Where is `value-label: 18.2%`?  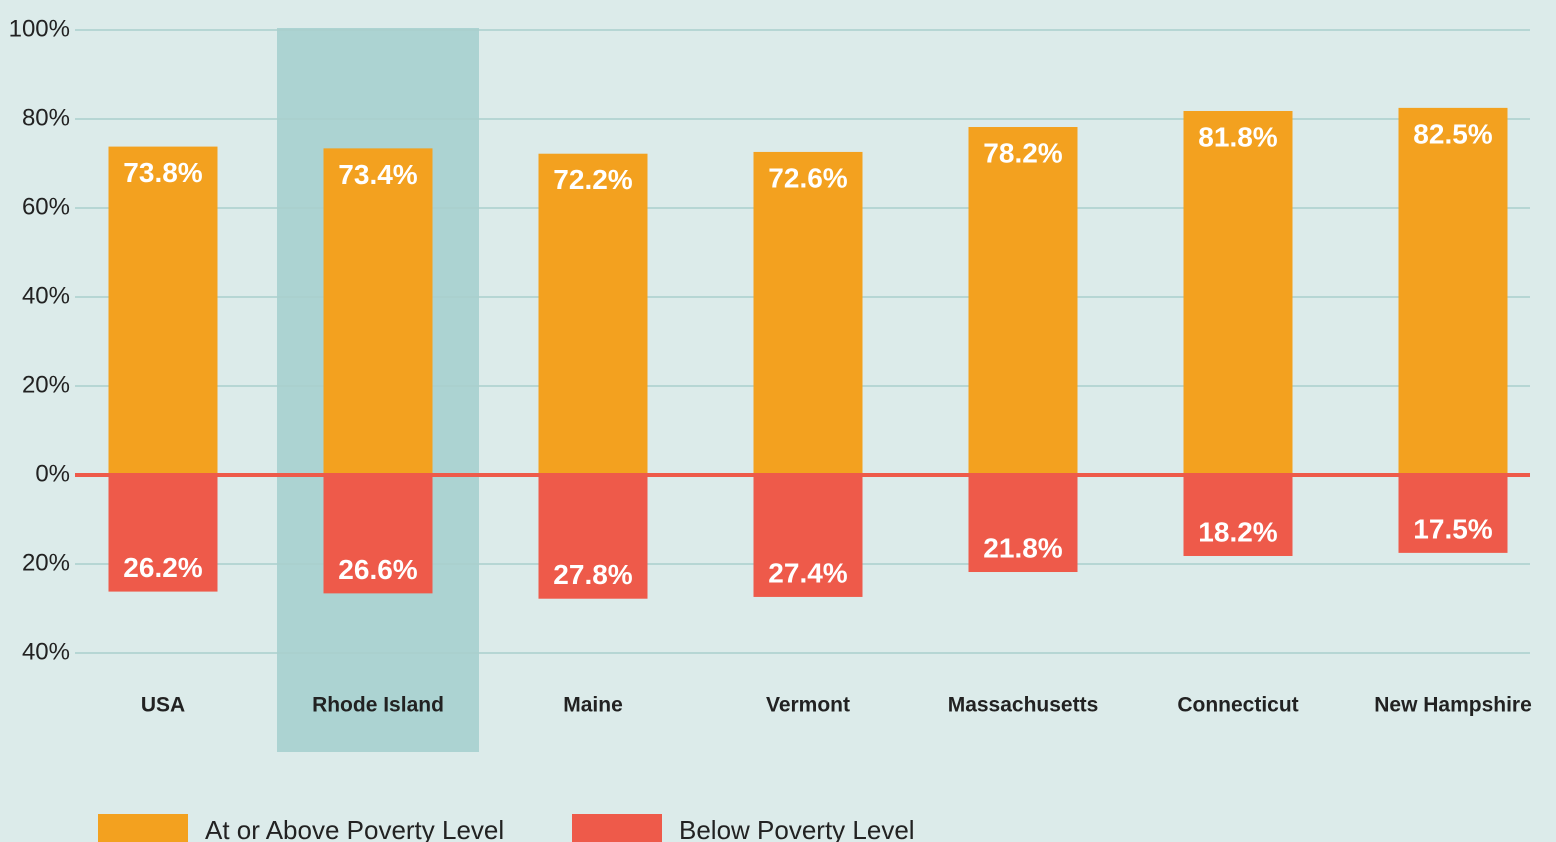 value-label: 18.2% is located at coordinates (1237, 531).